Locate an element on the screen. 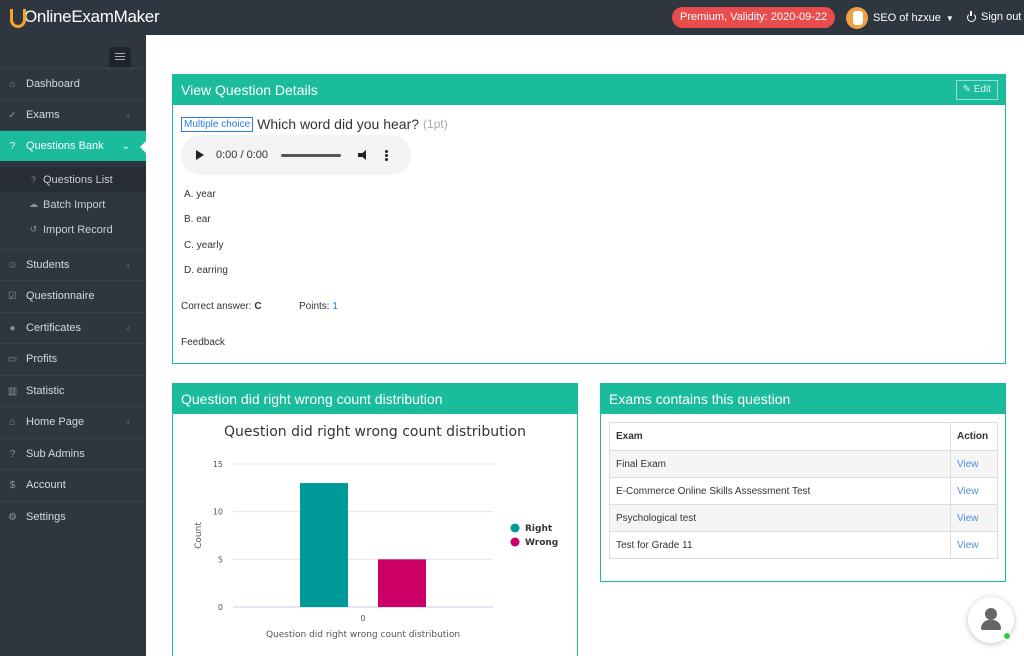  signout-label: Sign out is located at coordinates (1001, 17).